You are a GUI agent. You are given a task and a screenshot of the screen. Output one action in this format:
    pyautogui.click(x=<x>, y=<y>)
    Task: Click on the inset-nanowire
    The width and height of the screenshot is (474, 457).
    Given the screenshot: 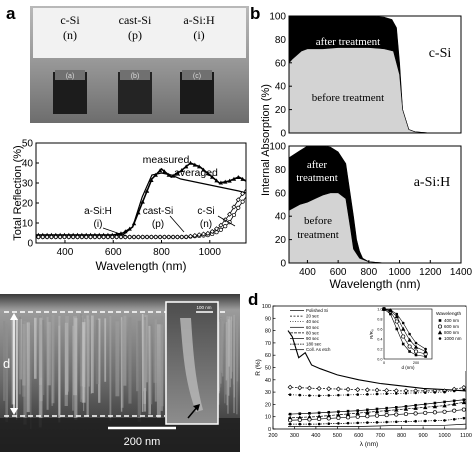 What is the action you would take?
    pyautogui.click(x=191, y=365)
    